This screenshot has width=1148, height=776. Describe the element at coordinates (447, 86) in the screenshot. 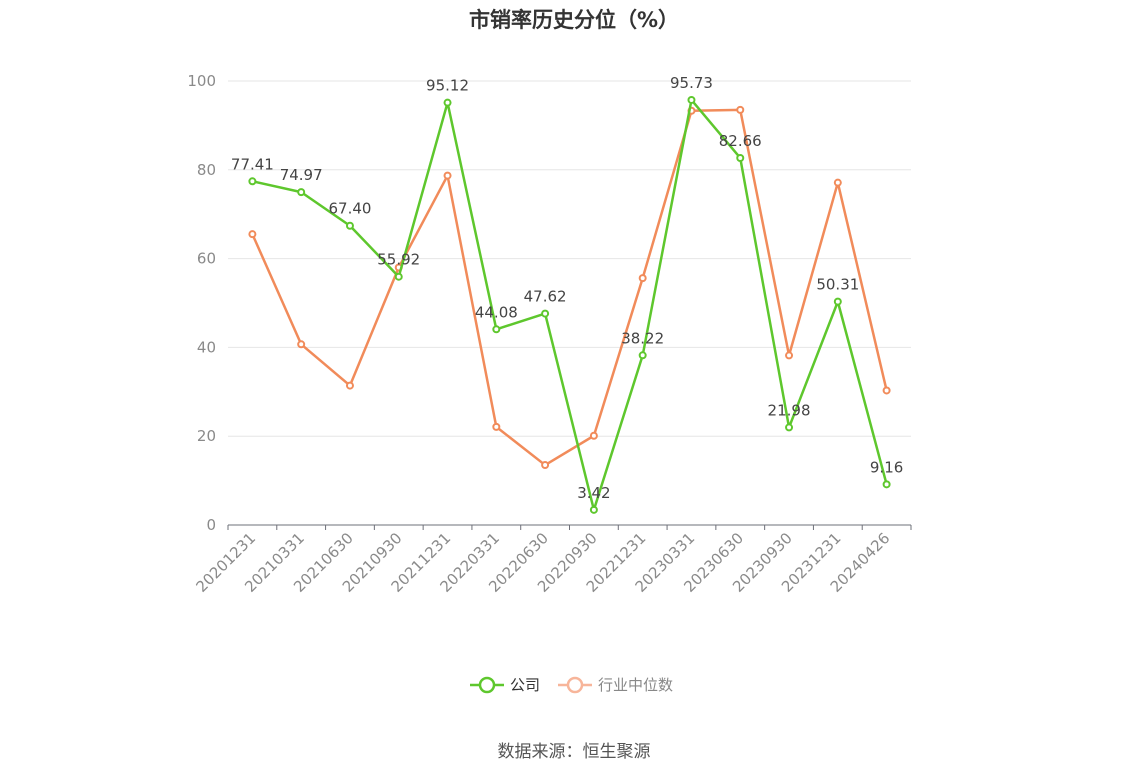

I see `data-label: 95.12` at that location.